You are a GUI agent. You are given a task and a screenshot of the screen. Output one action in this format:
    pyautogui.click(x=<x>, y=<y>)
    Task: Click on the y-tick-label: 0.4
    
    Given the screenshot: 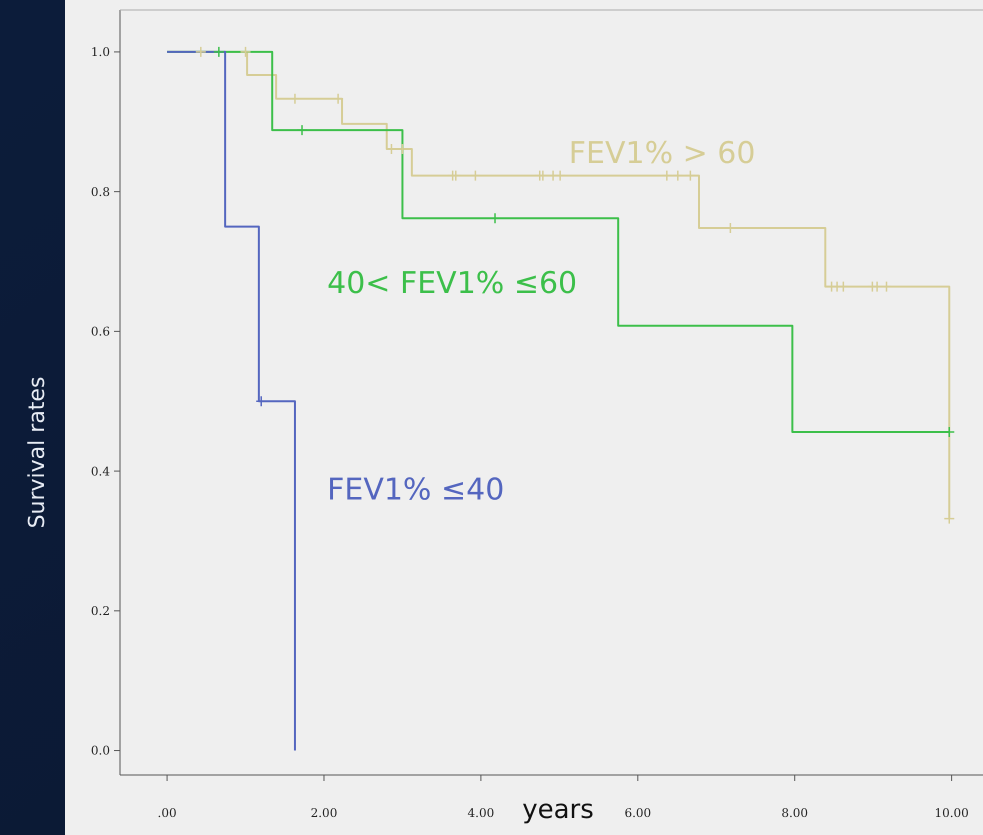 What is the action you would take?
    pyautogui.click(x=100, y=471)
    